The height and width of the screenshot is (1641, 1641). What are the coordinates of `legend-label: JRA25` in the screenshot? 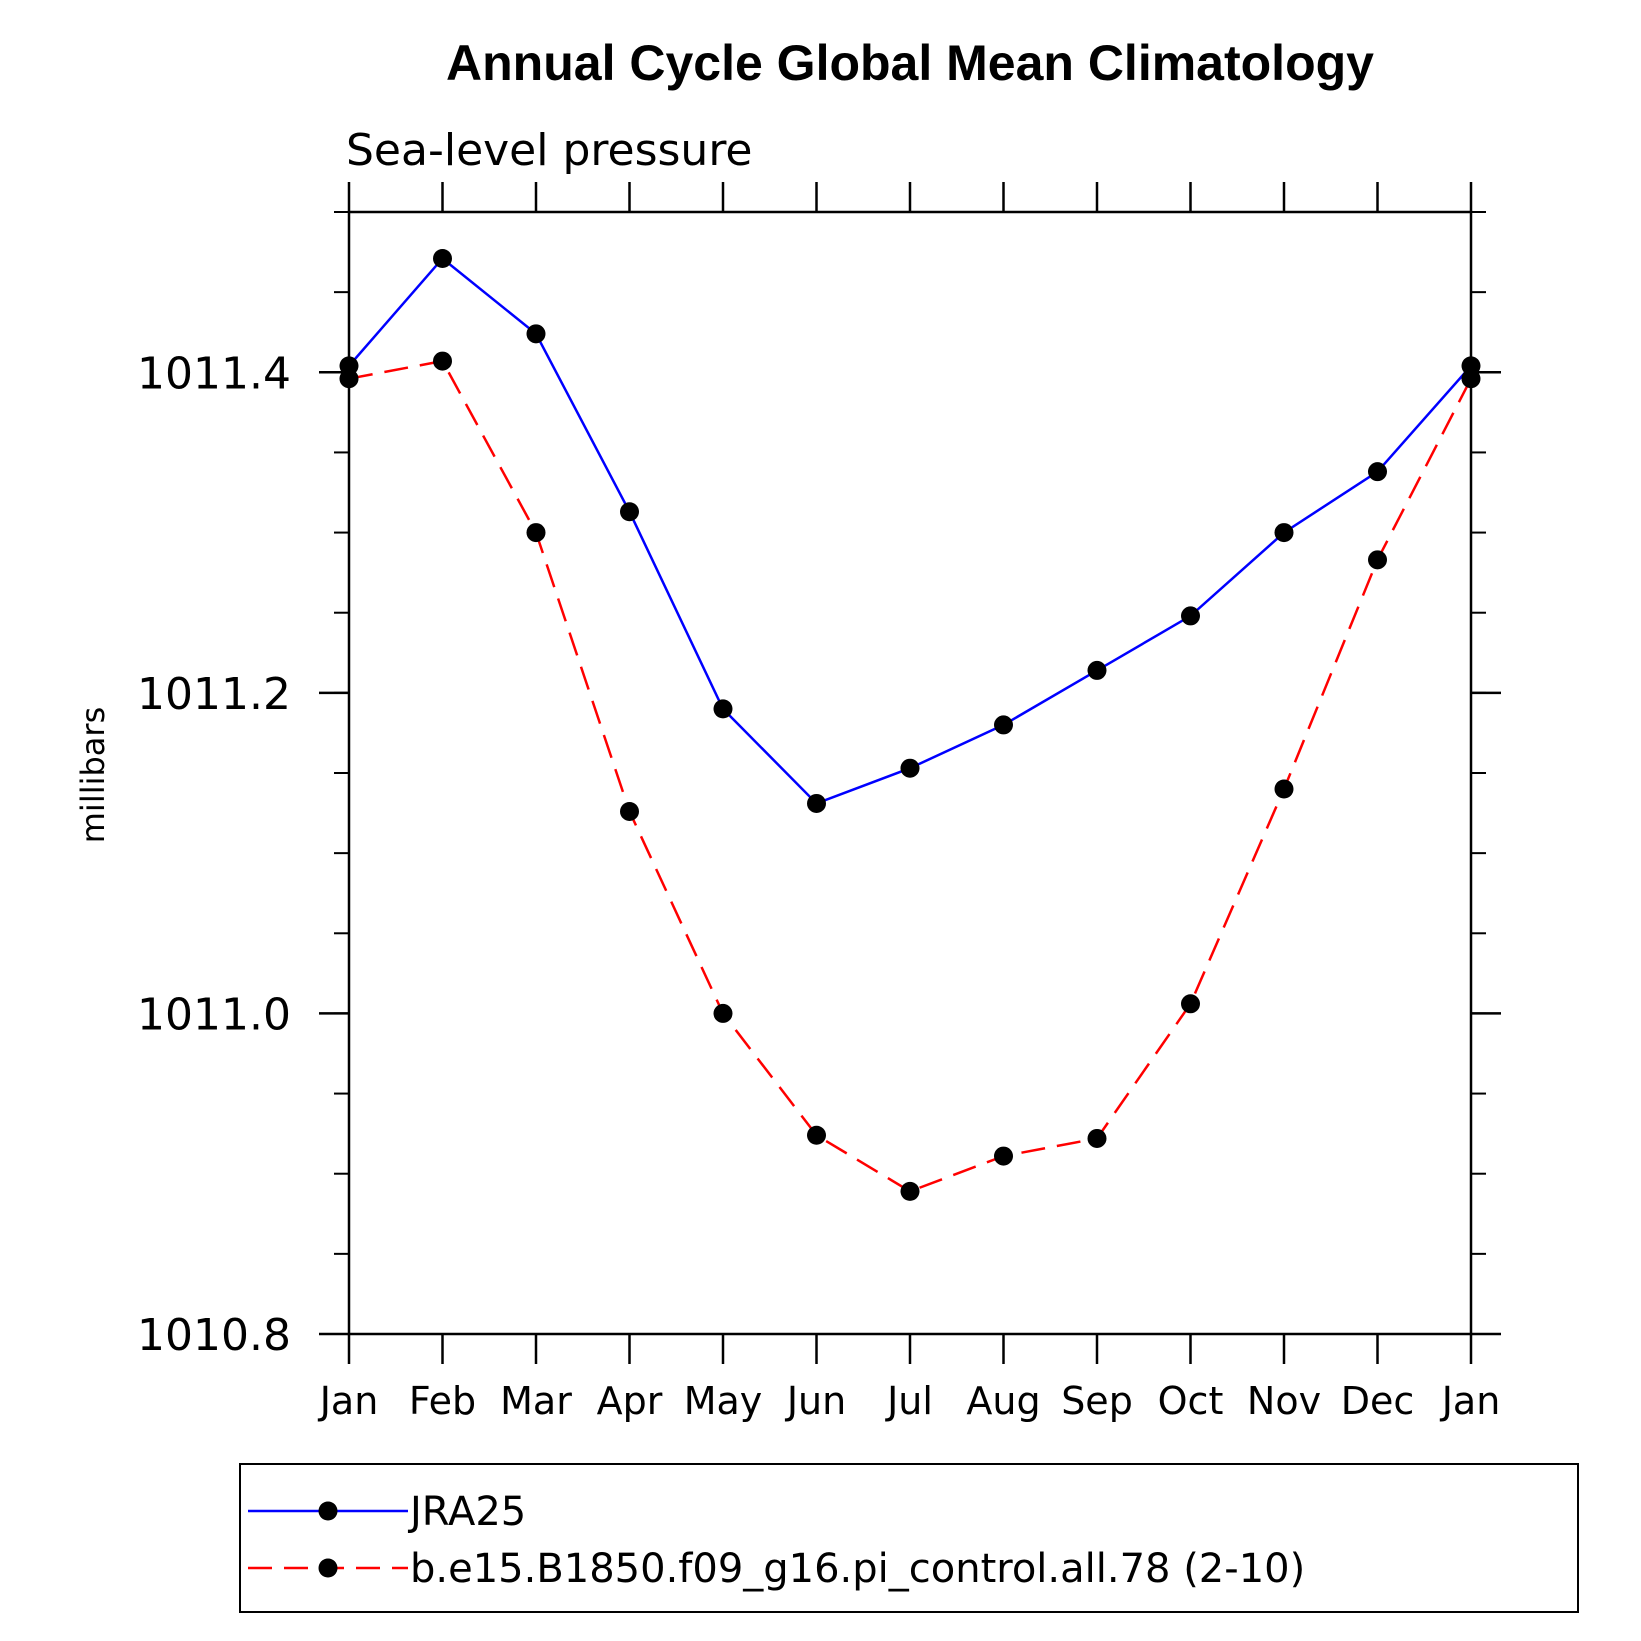 It's located at (466, 1512).